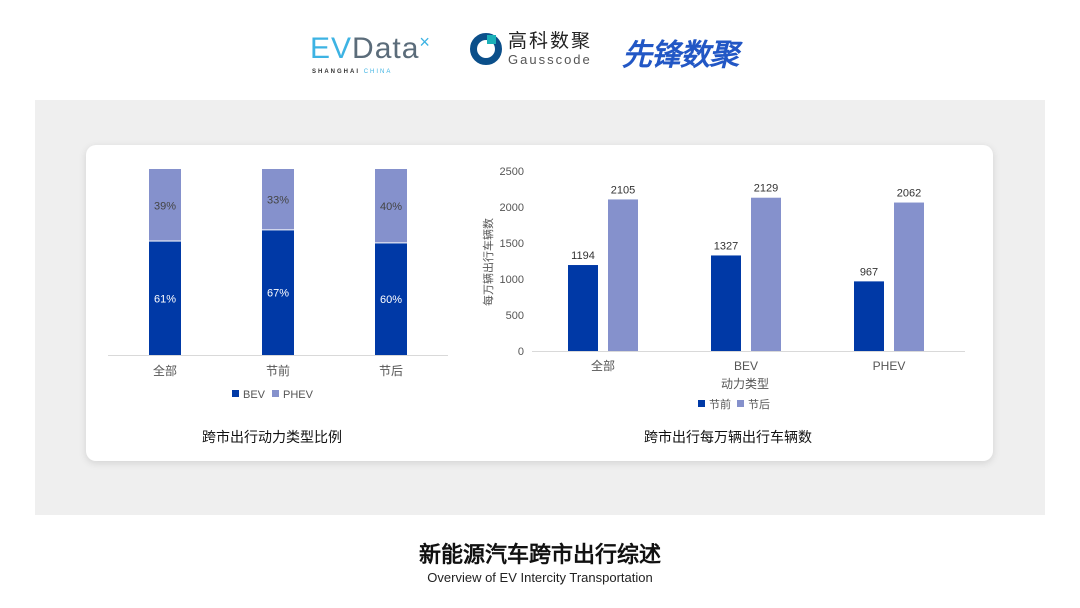  What do you see at coordinates (521, 352) in the screenshot?
I see `y-tick-label: 0` at bounding box center [521, 352].